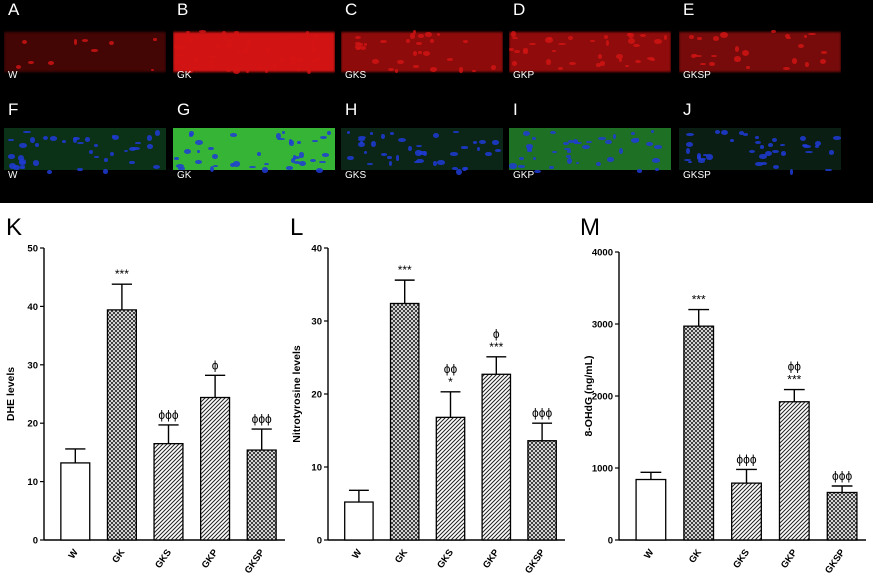 The image size is (873, 583). I want to click on y-axis-label: Nitrotyrosine levels, so click(297, 394).